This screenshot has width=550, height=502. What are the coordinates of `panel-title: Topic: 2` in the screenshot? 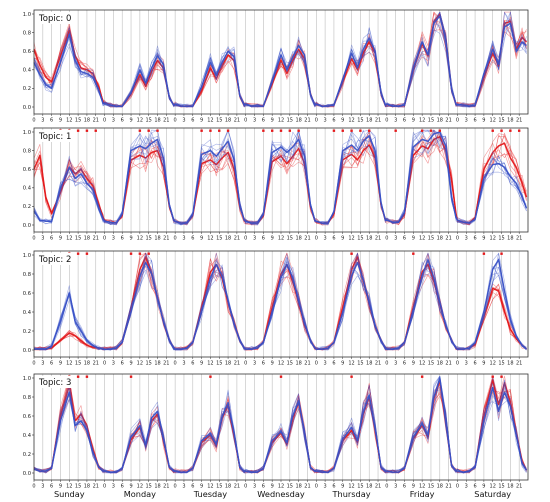 It's located at (54, 260).